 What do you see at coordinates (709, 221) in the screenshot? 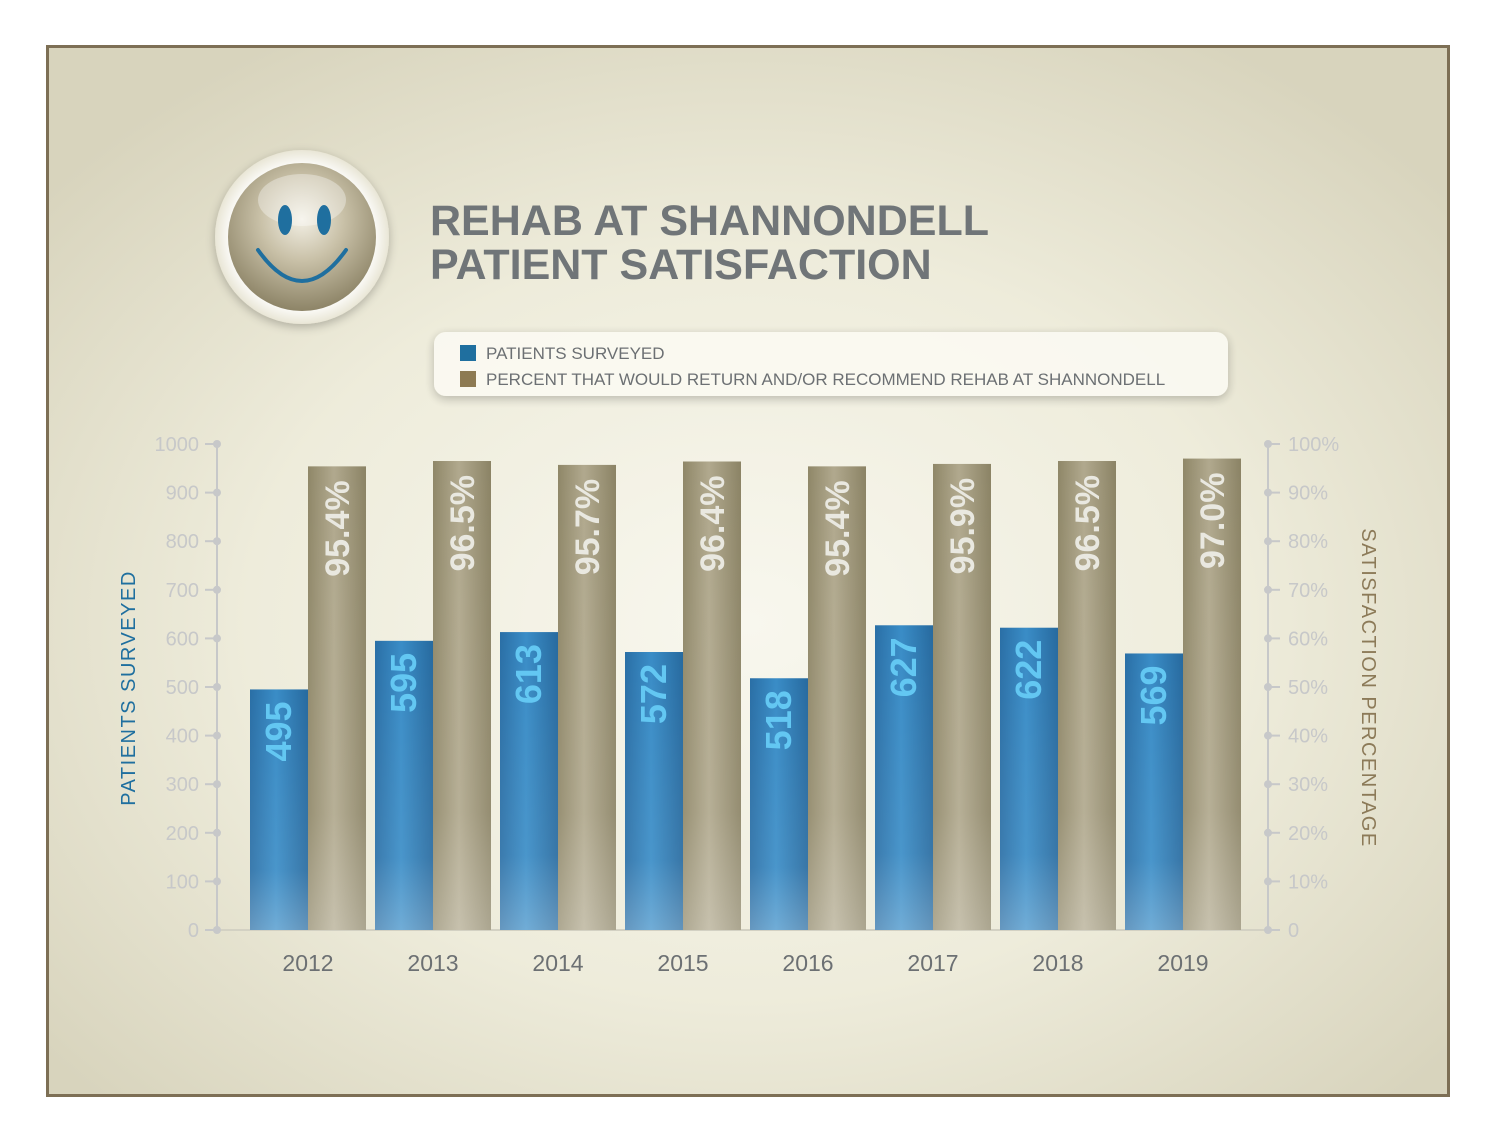
I see `chart-title-line1: REHAB AT SHANNONDELL` at bounding box center [709, 221].